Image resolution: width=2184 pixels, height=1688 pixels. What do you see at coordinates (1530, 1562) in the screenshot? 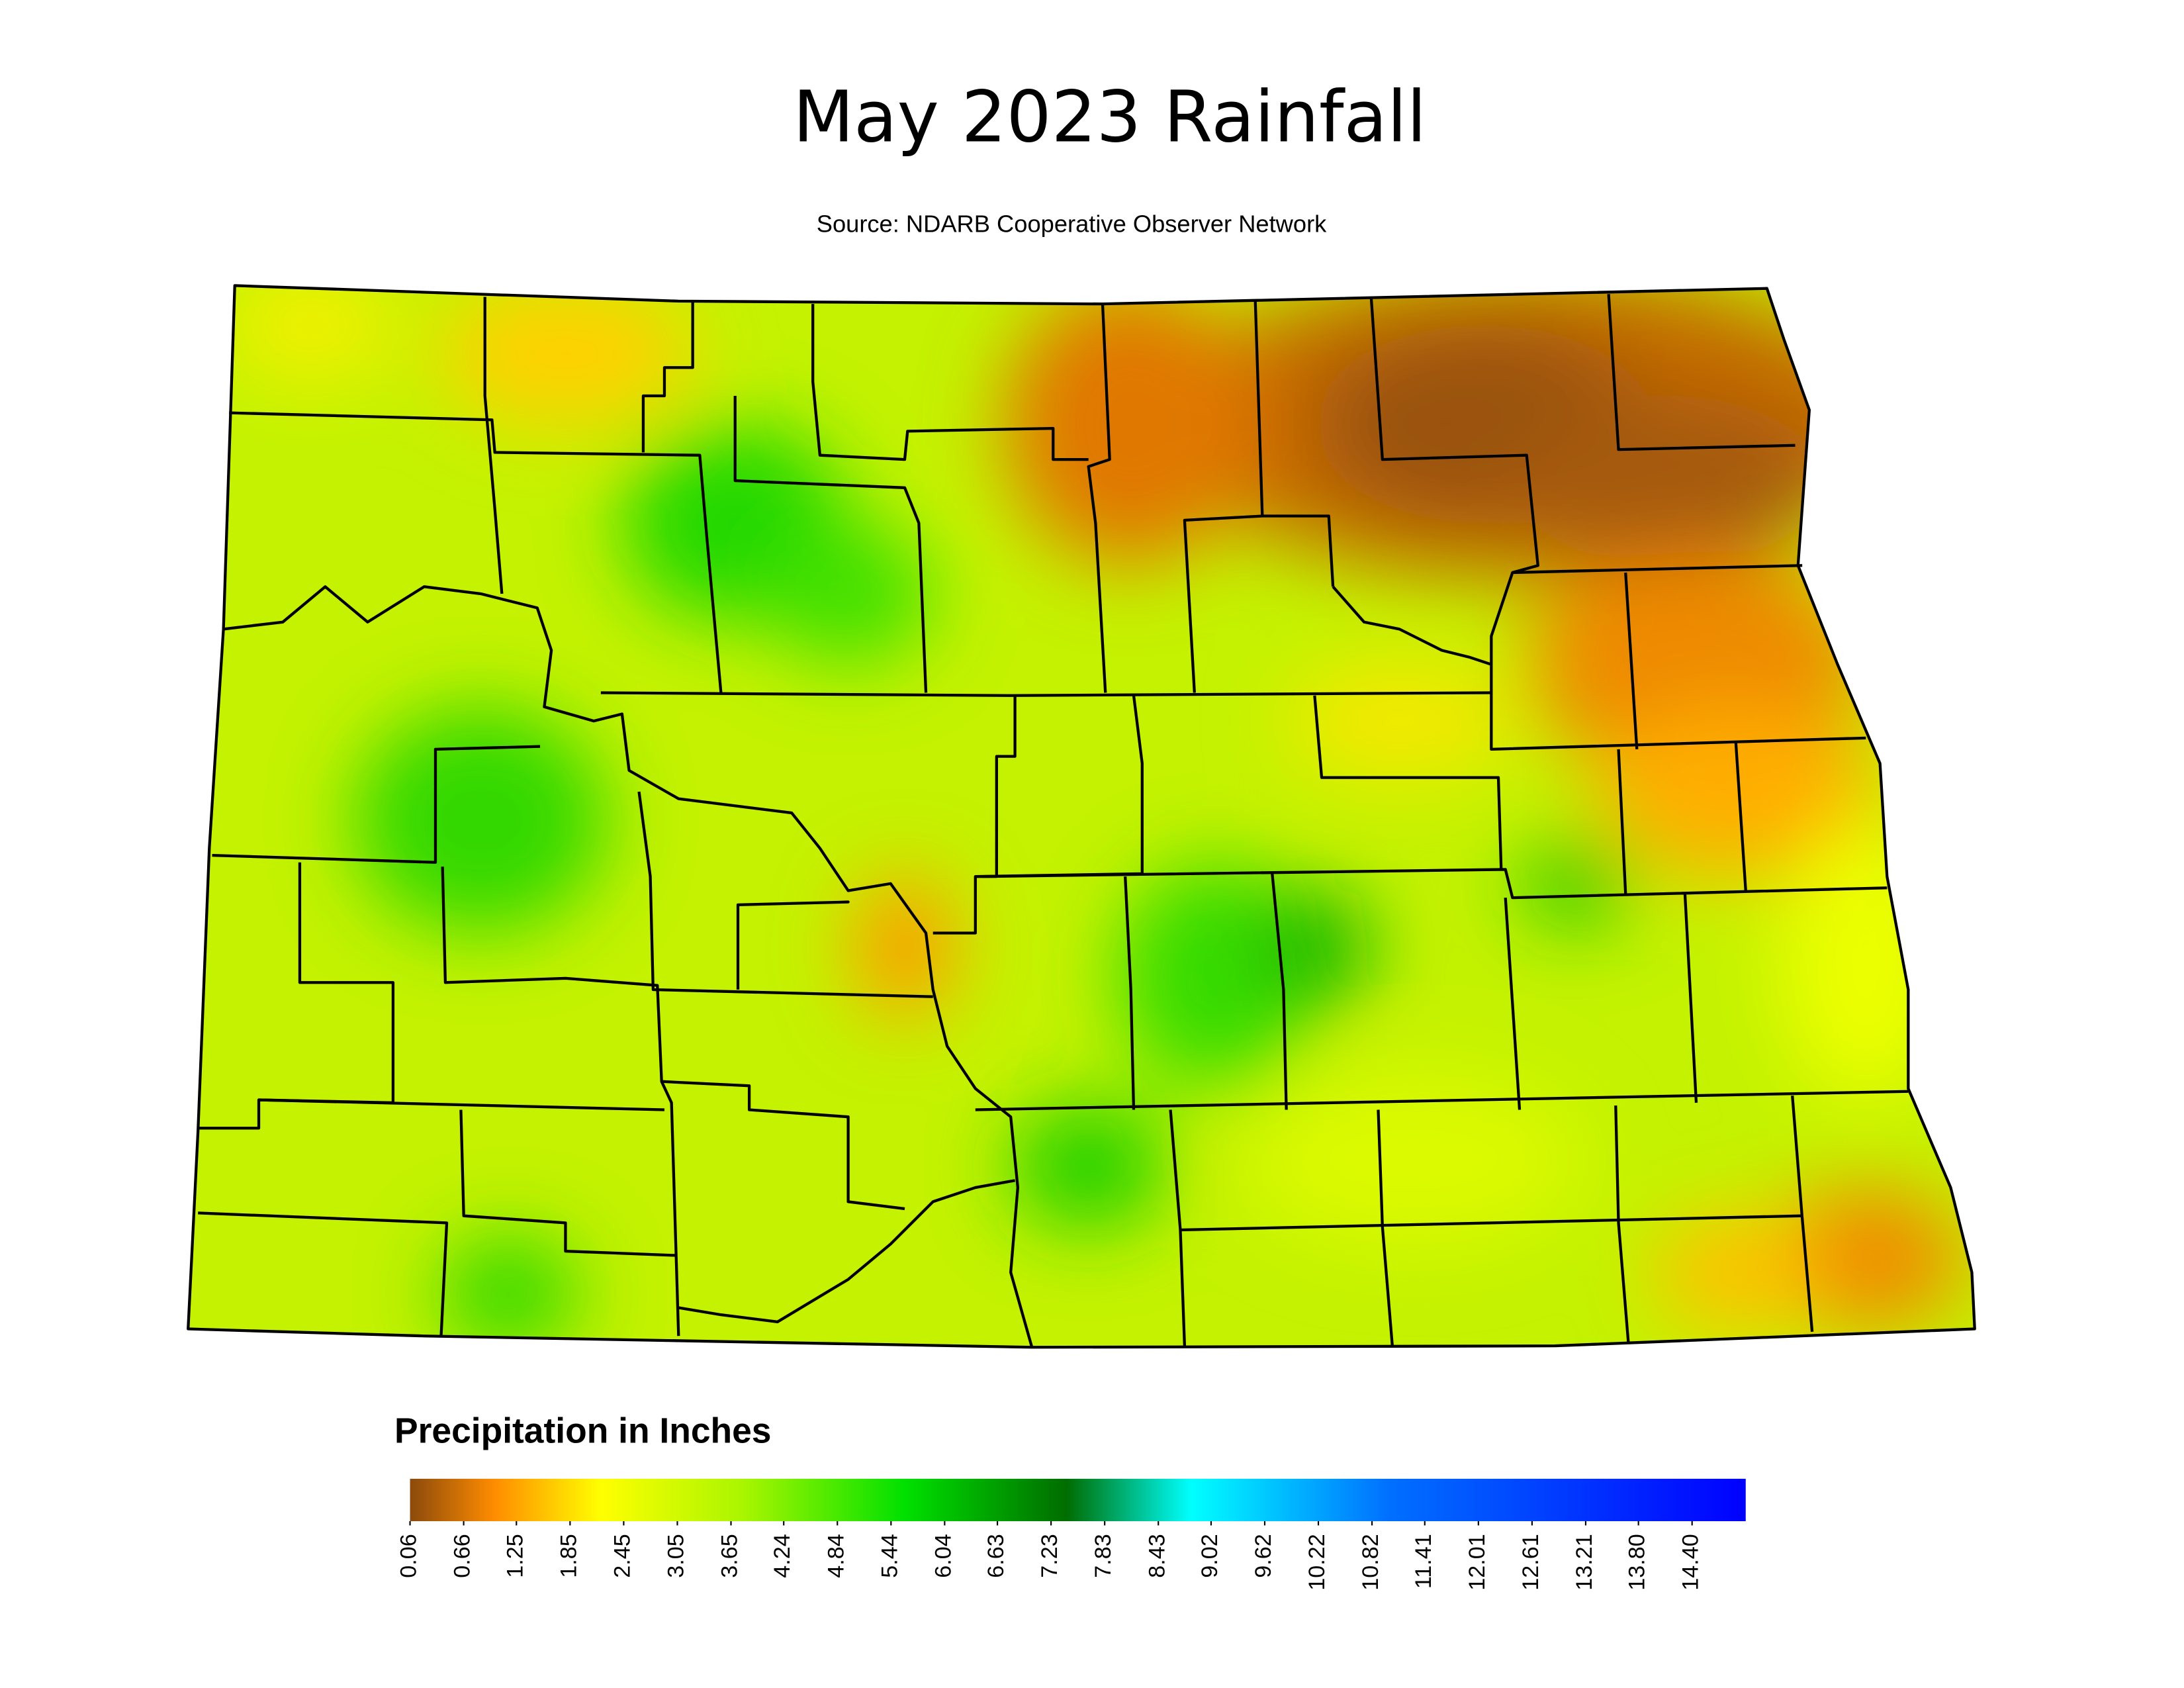
I see `tick-label: 12.61` at bounding box center [1530, 1562].